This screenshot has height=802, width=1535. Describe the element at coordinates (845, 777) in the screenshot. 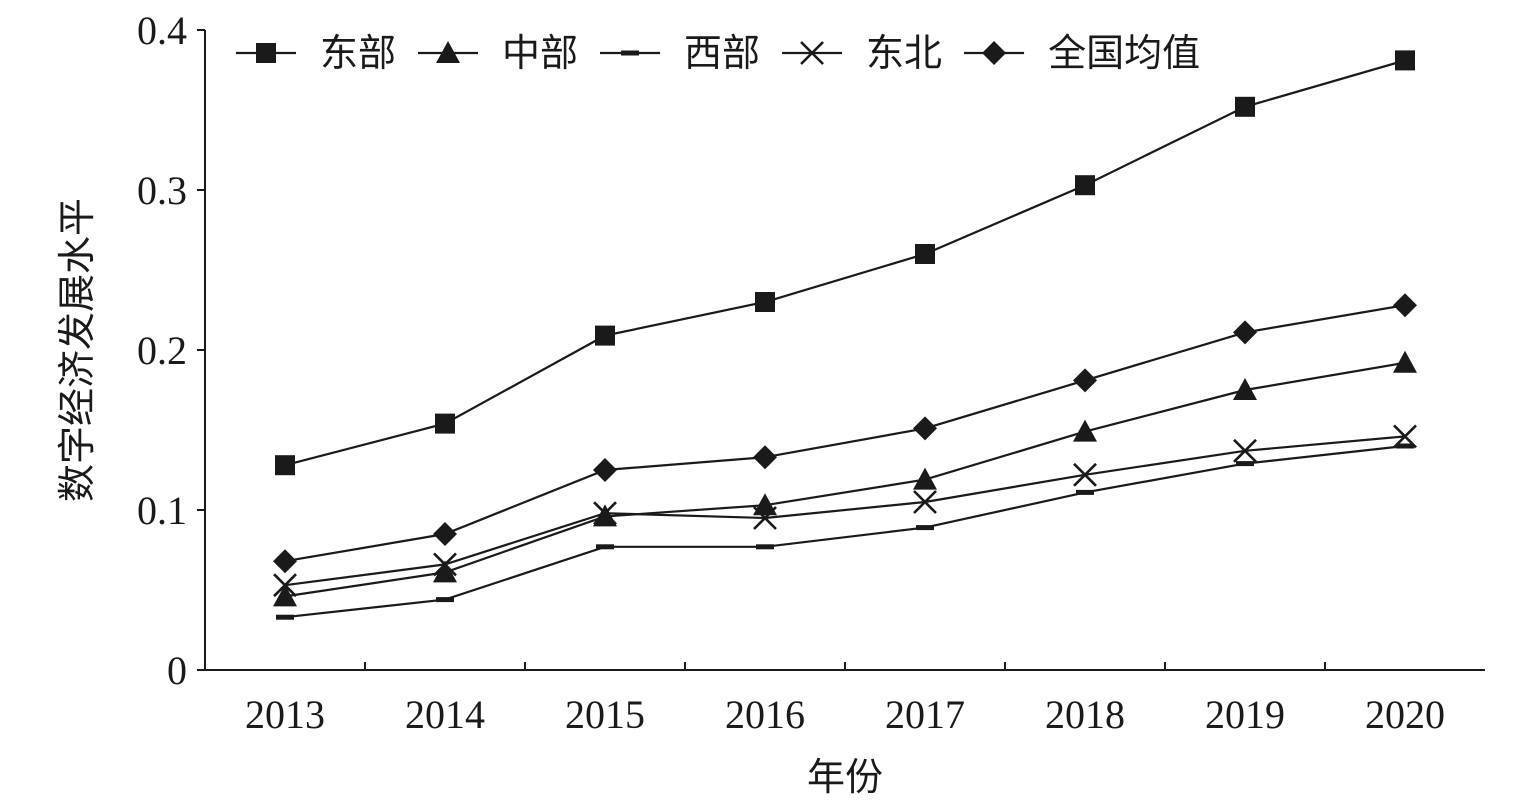

I see `x-axis-title: 年份` at that location.